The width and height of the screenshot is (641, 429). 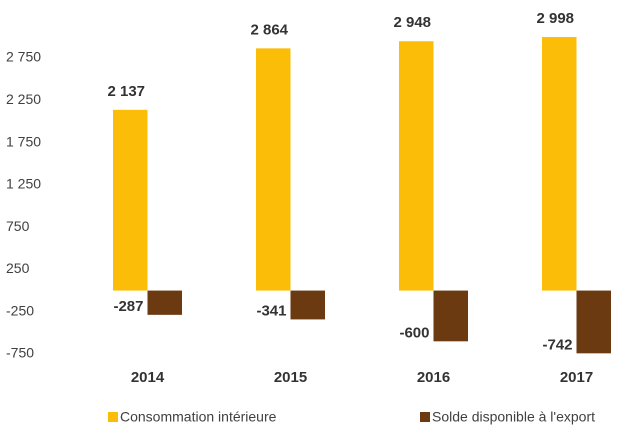 What do you see at coordinates (18, 268) in the screenshot?
I see `y-tick-label: 250` at bounding box center [18, 268].